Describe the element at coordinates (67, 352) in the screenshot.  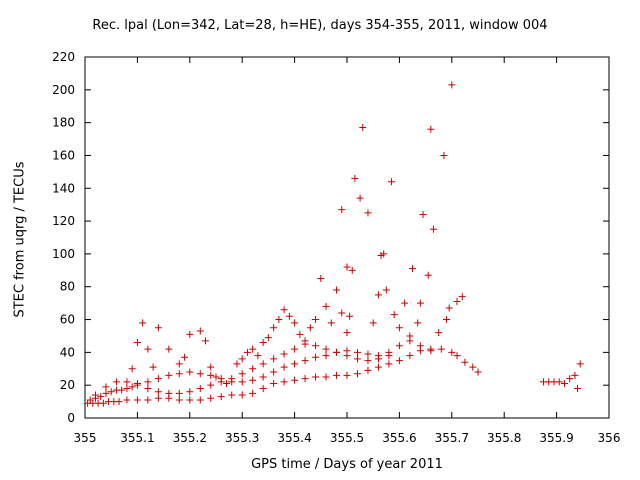
I see `y-tick-label: 40` at that location.